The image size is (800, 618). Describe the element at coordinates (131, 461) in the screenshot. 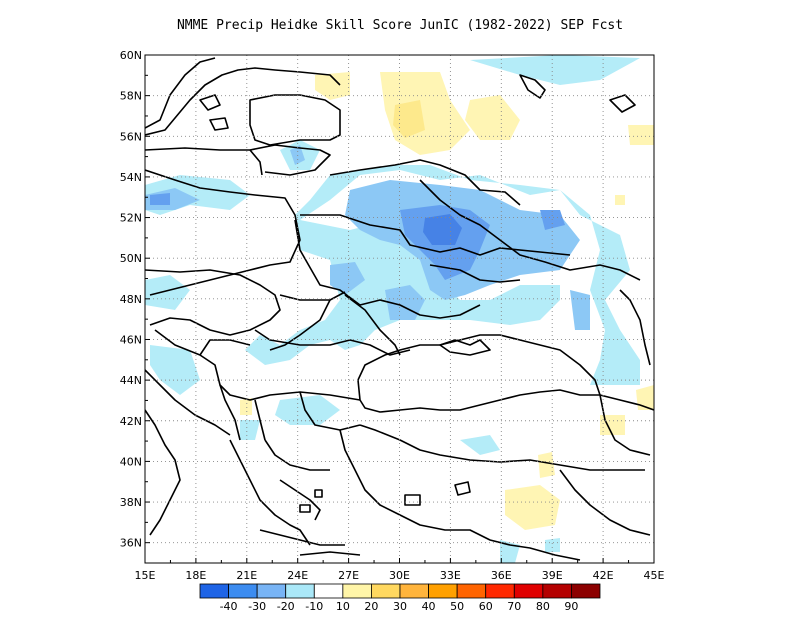

I see `lat-tick-label: 40N` at that location.